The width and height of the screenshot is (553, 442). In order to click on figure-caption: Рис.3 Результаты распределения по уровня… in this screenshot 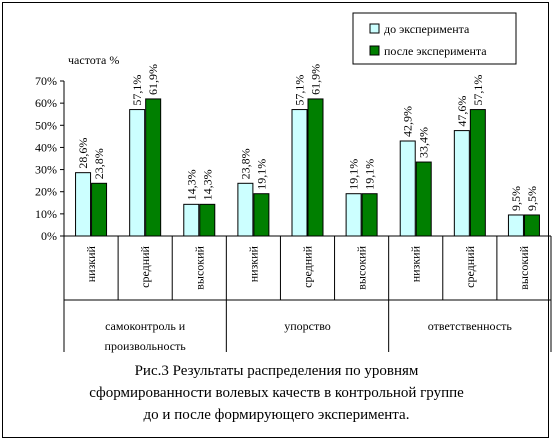, I will do `click(276, 393)`.